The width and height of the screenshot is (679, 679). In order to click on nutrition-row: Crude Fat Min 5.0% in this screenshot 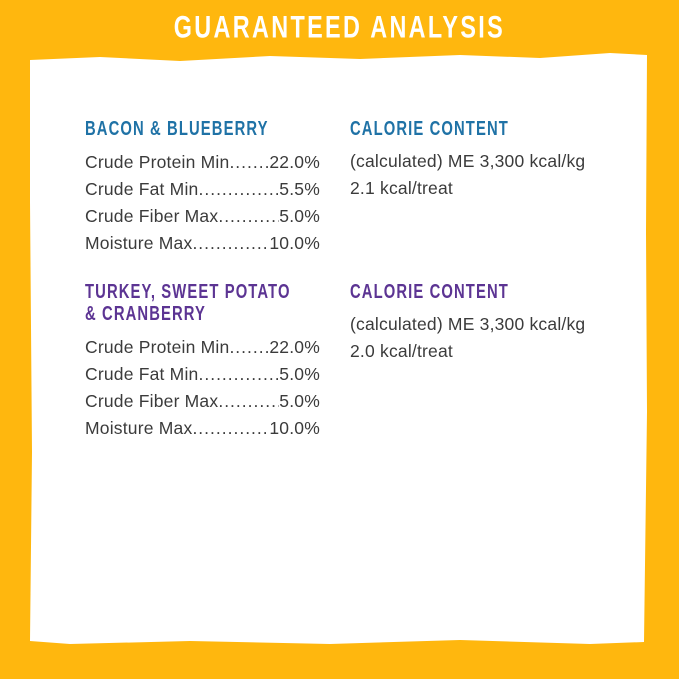, I will do `click(202, 374)`.